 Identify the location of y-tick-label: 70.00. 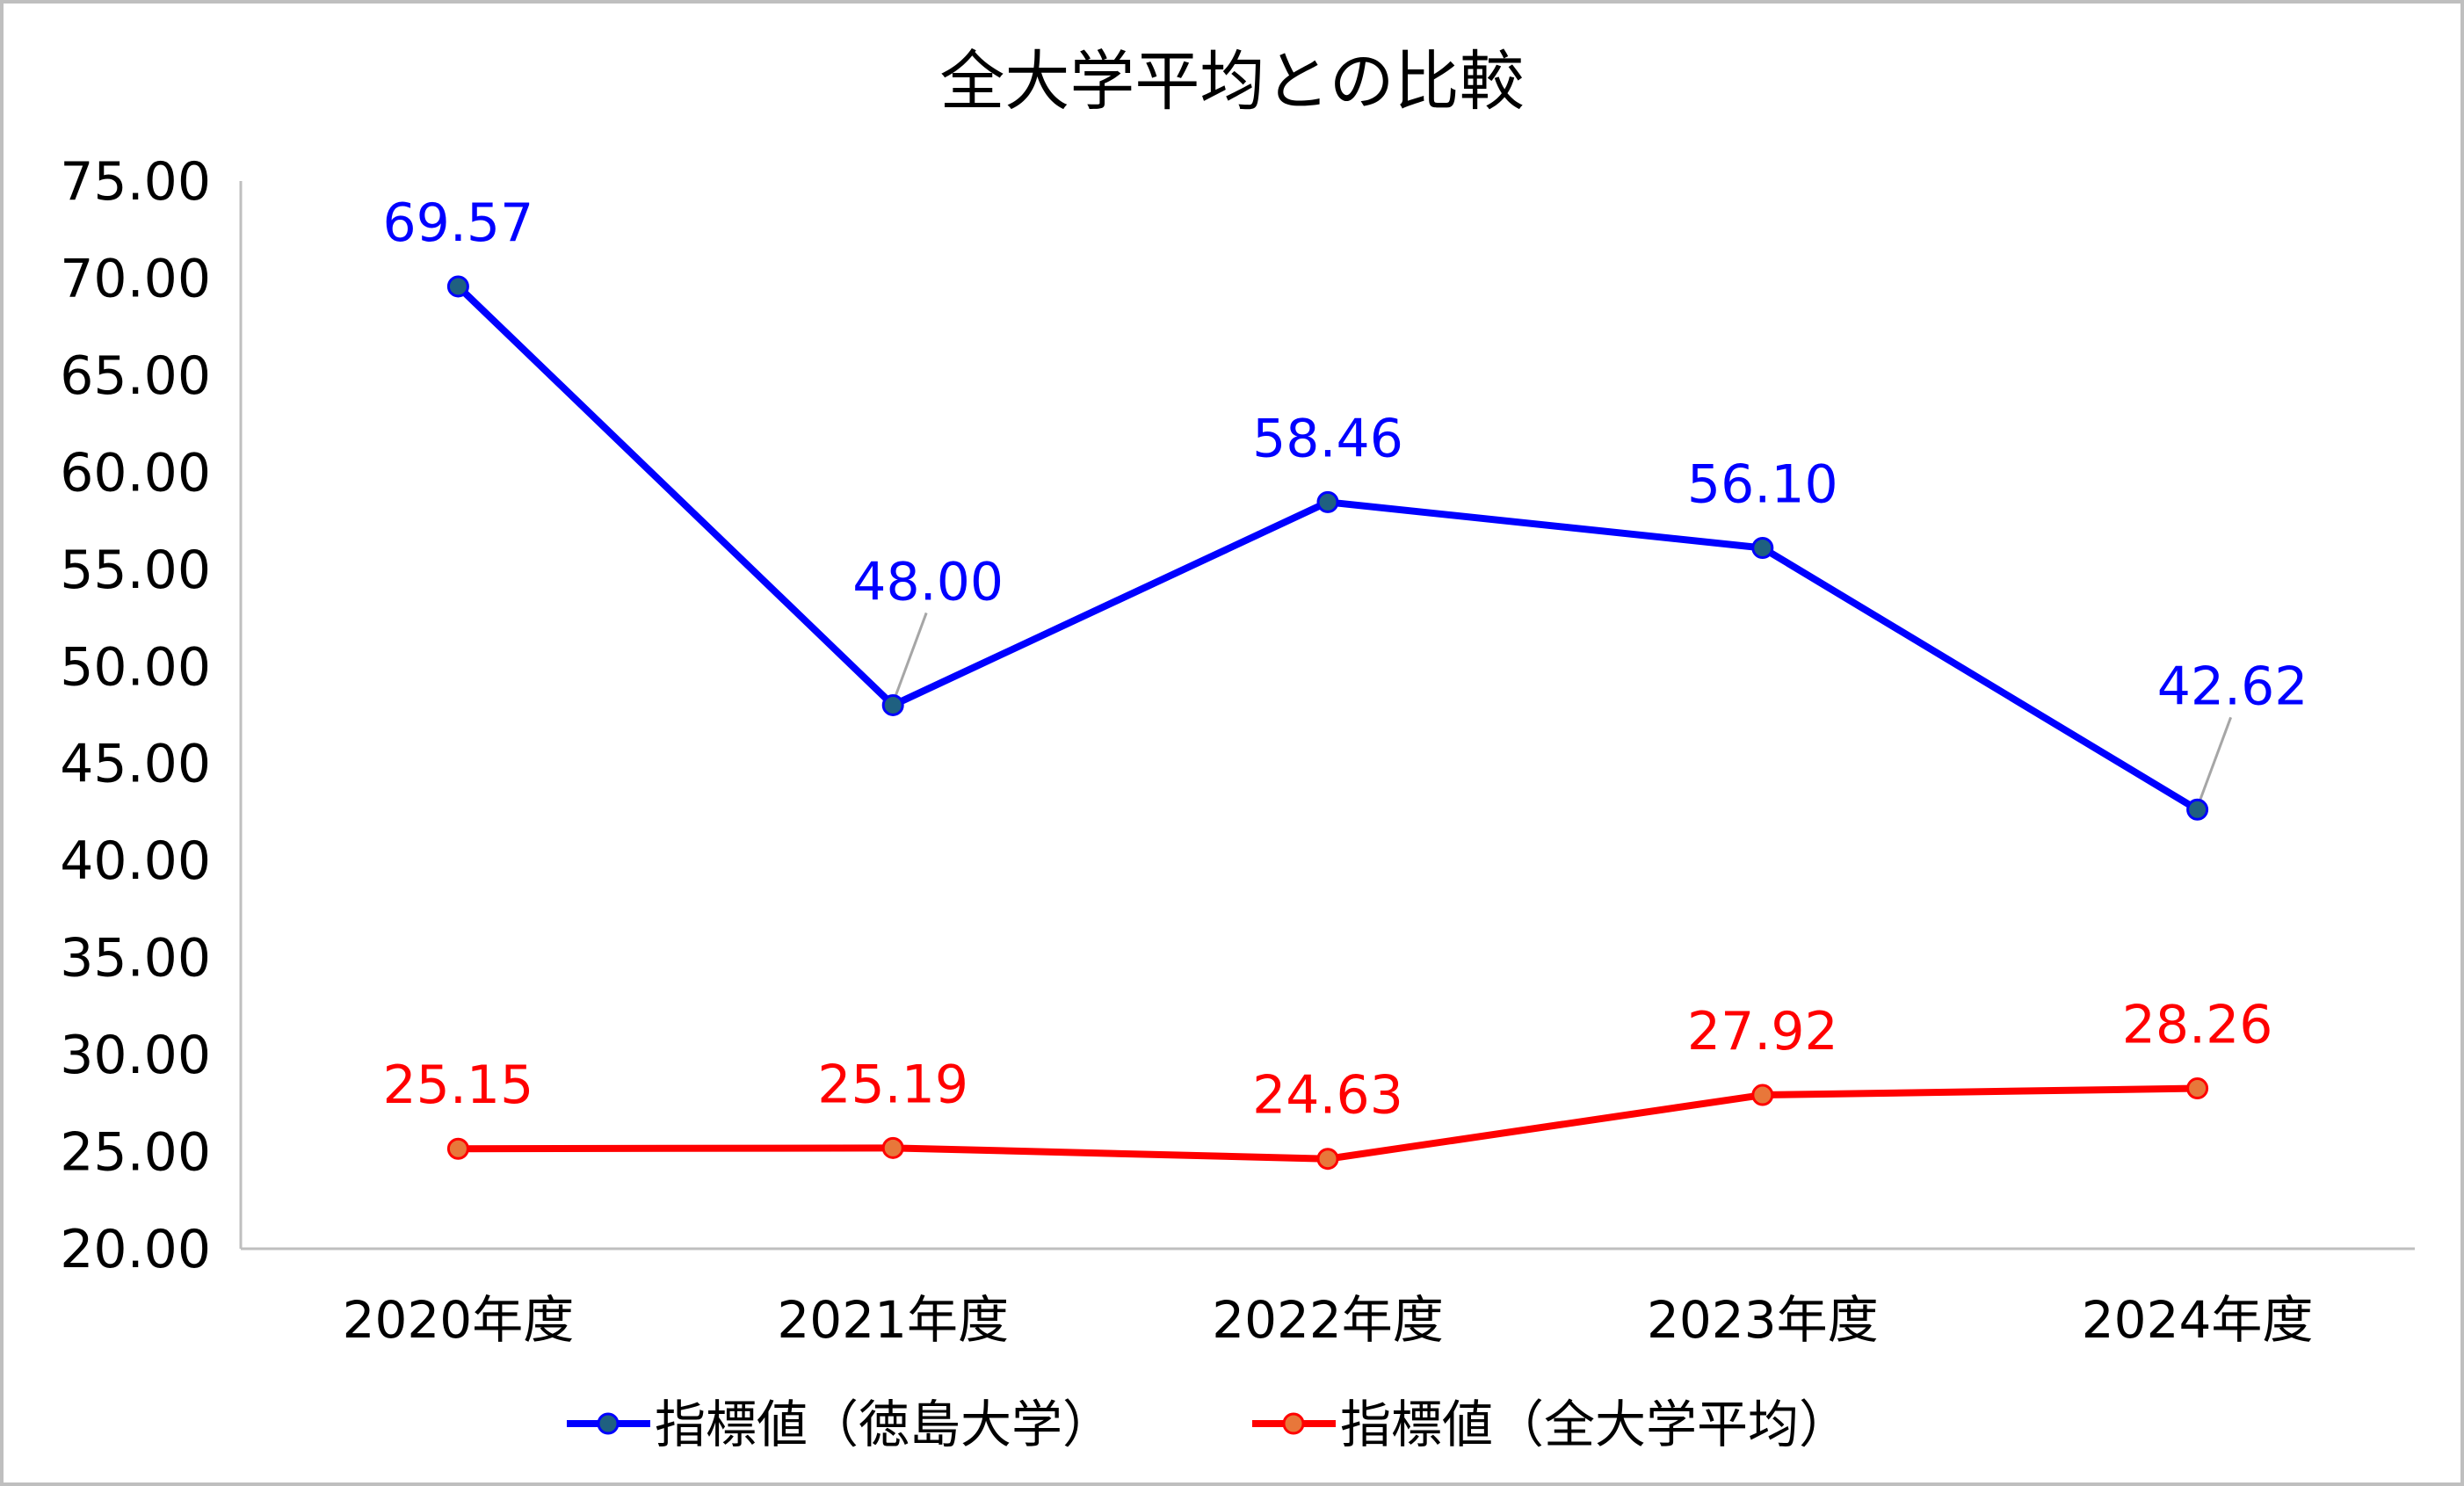
(135, 278).